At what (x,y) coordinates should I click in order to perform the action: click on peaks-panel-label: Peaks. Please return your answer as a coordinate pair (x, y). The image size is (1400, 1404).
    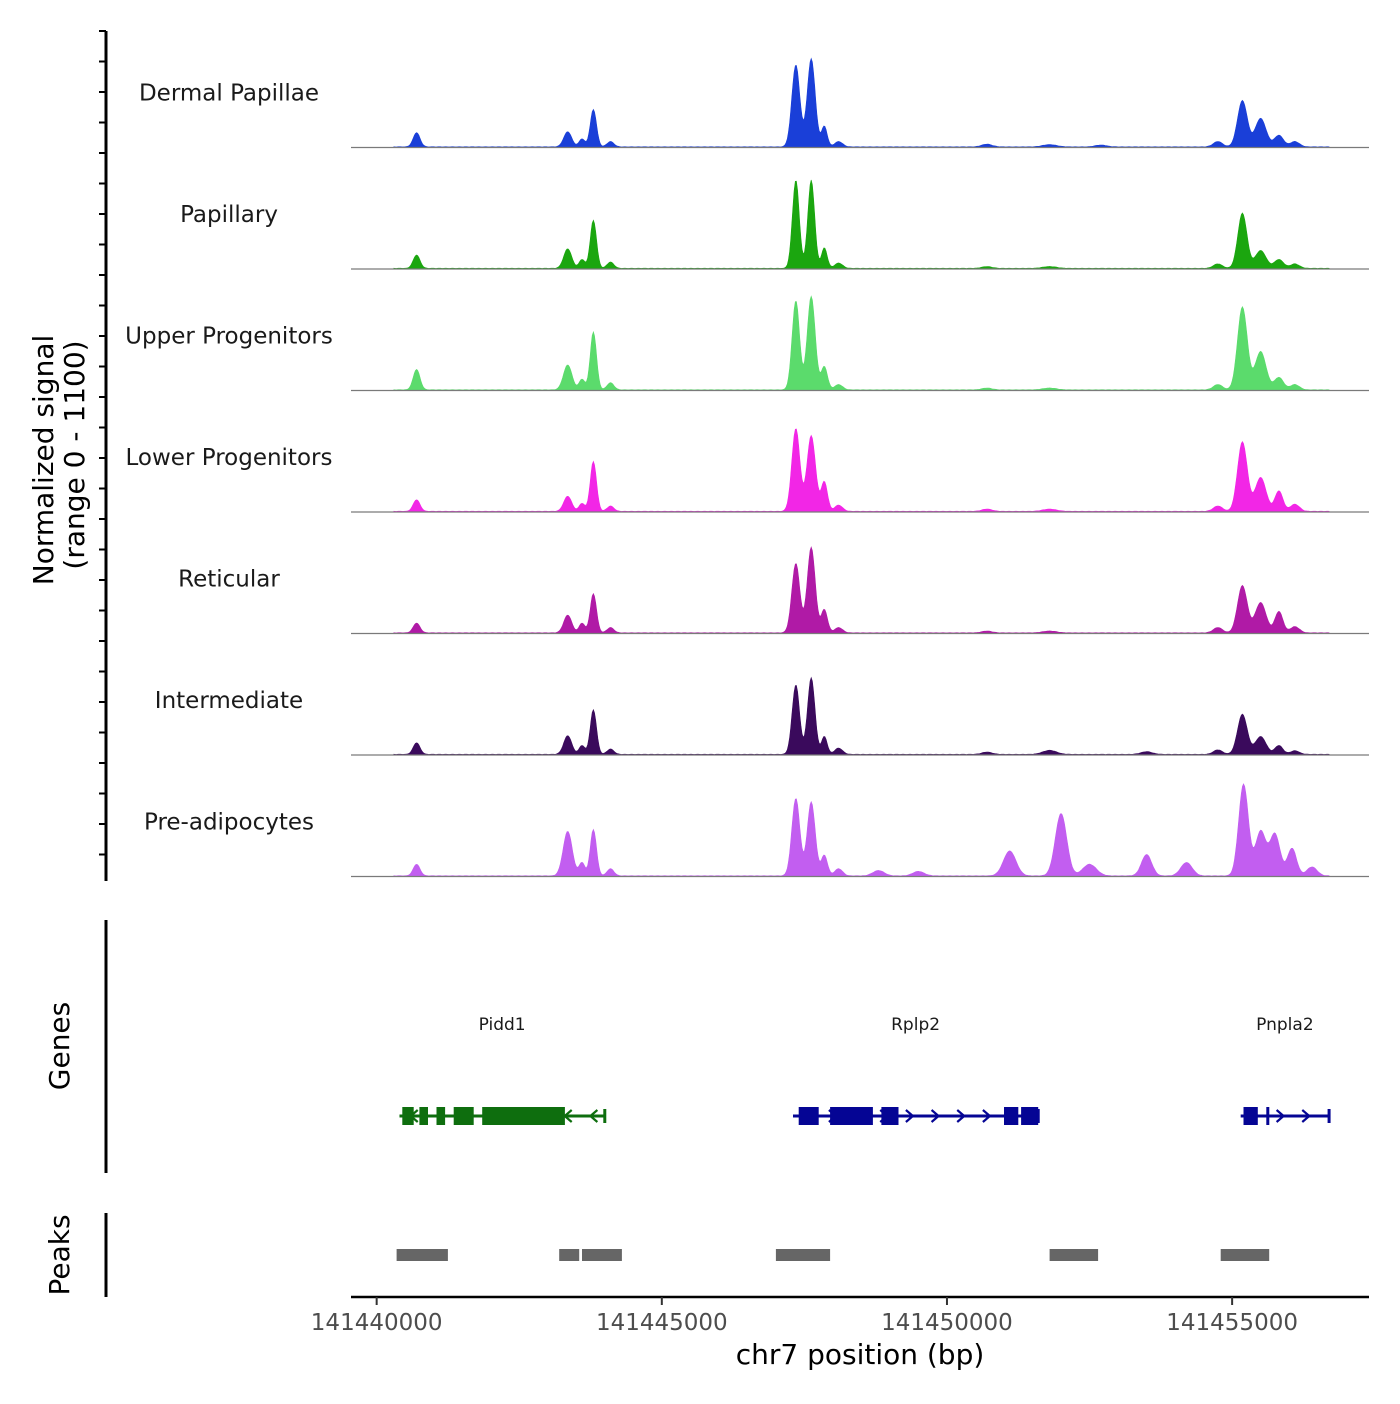
    Looking at the image, I should click on (59, 1254).